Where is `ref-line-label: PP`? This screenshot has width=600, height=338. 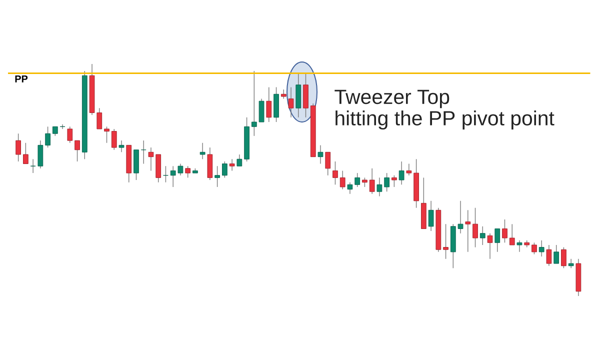 ref-line-label: PP is located at coordinates (21, 78).